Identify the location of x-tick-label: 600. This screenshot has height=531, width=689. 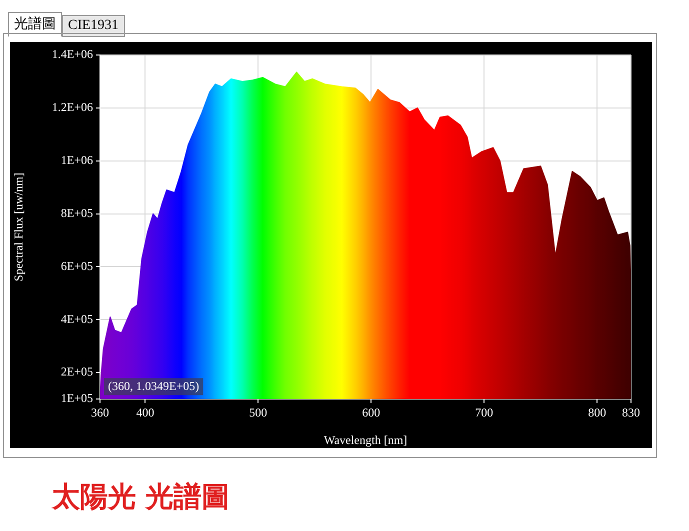
(371, 412).